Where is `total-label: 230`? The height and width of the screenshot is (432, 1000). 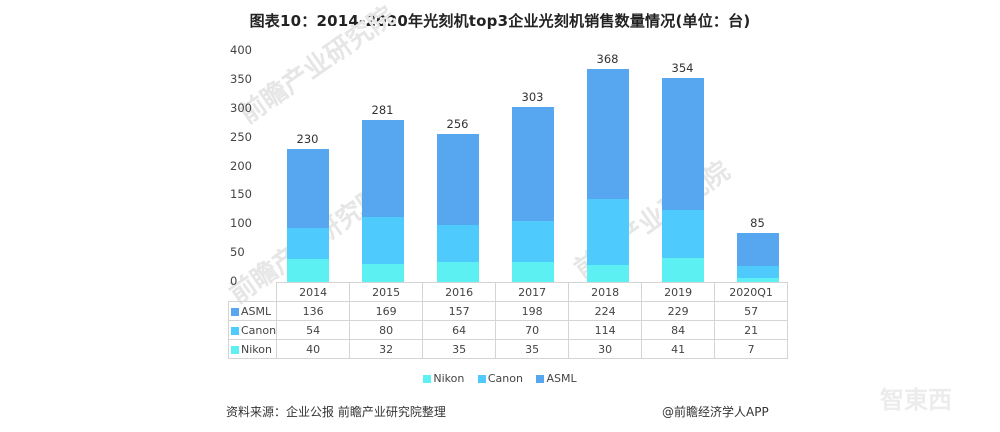 total-label: 230 is located at coordinates (307, 139).